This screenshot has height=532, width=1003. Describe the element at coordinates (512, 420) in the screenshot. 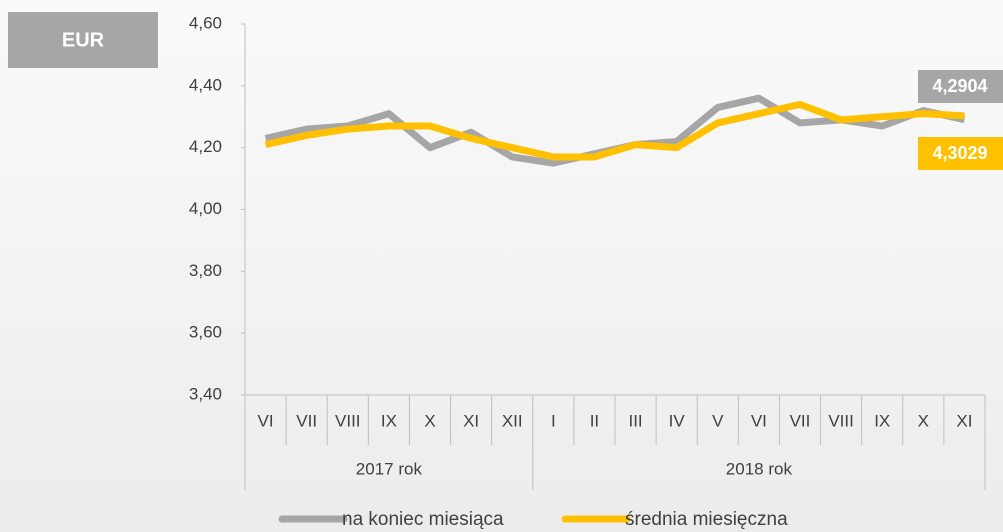

I see `x-tick-label: XII` at that location.